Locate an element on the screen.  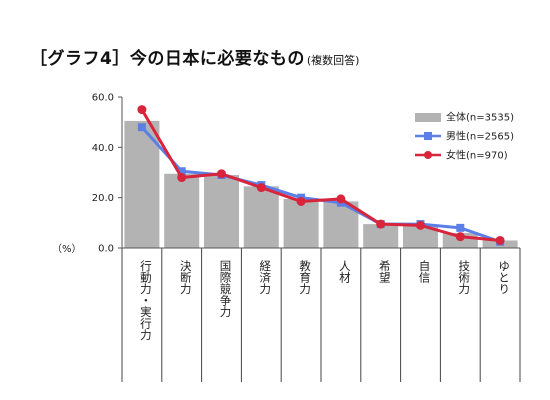
y-unit-label: （%） is located at coordinates (67, 249).